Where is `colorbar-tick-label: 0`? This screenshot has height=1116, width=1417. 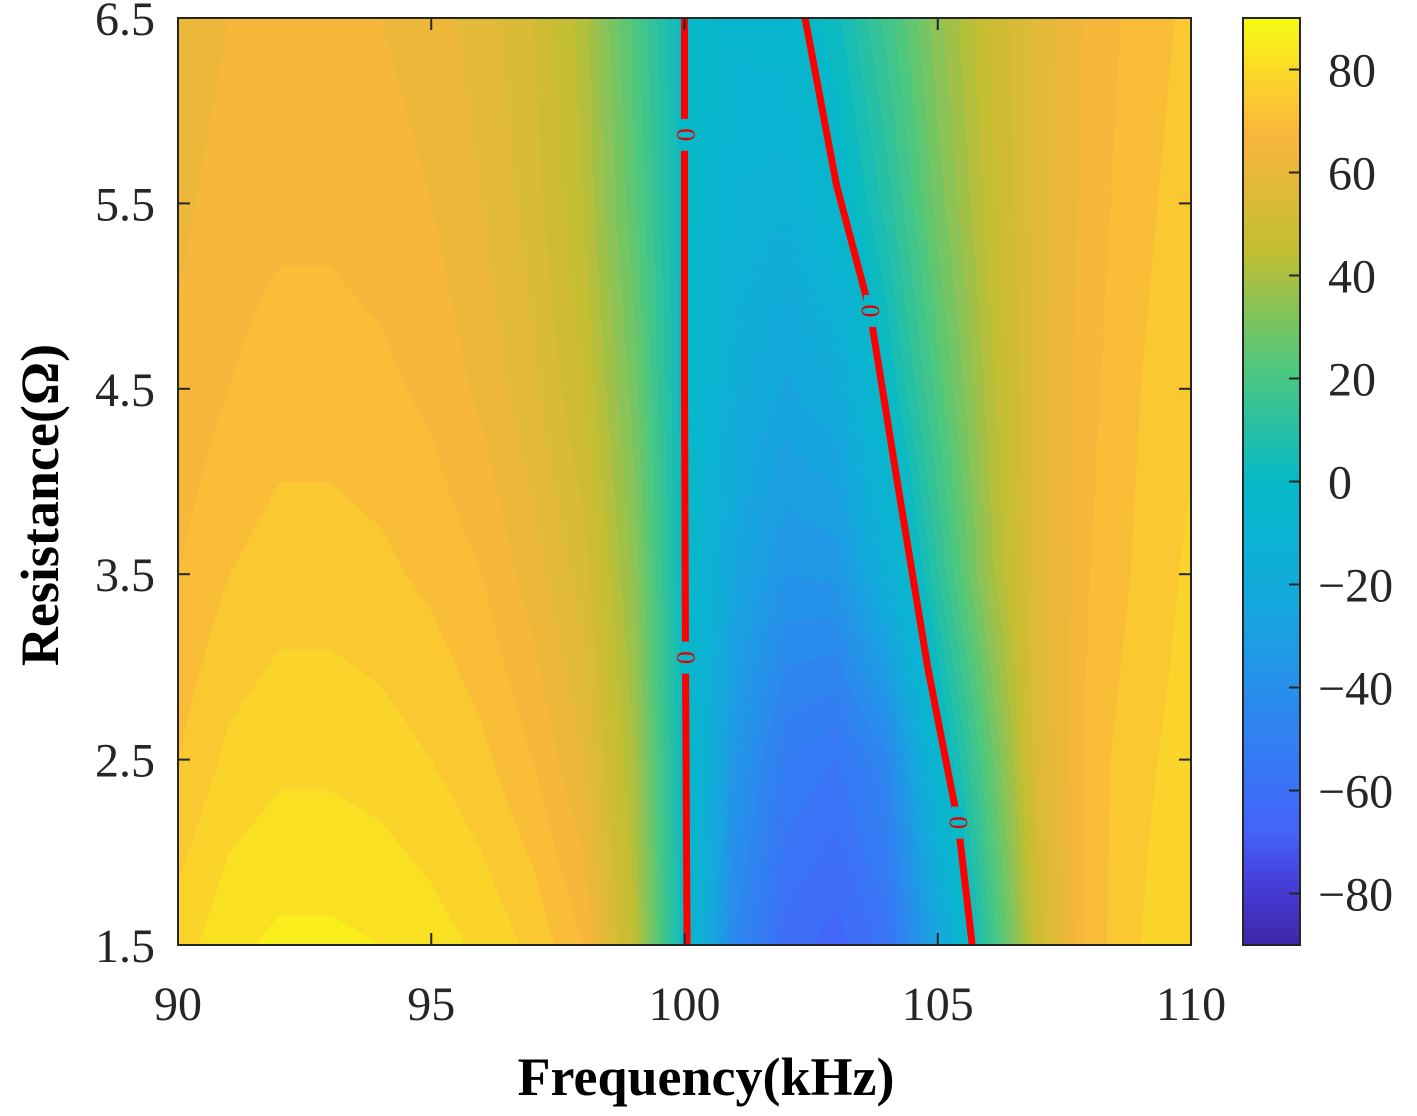 colorbar-tick-label: 0 is located at coordinates (1340, 483).